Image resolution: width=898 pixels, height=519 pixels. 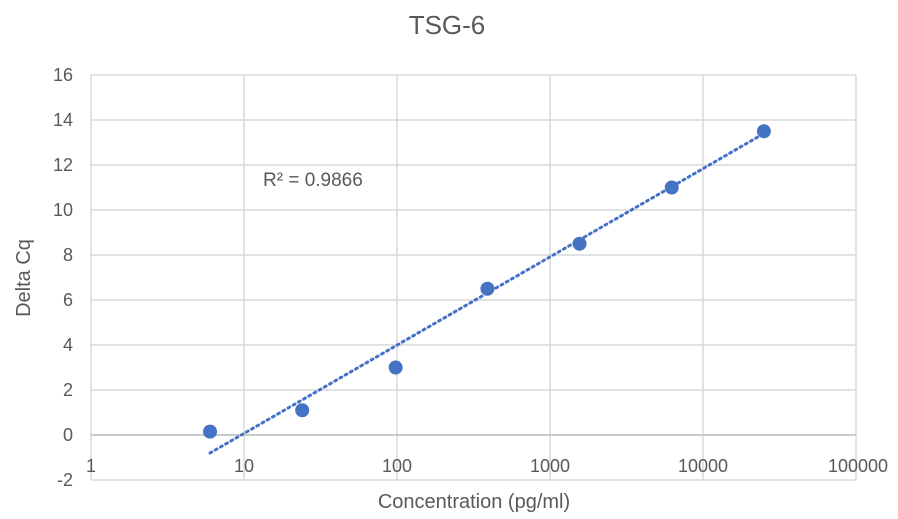 I want to click on y-tick-labels: -2 0 2 4 6 8 10 12 14 16, so click(x=63, y=277).